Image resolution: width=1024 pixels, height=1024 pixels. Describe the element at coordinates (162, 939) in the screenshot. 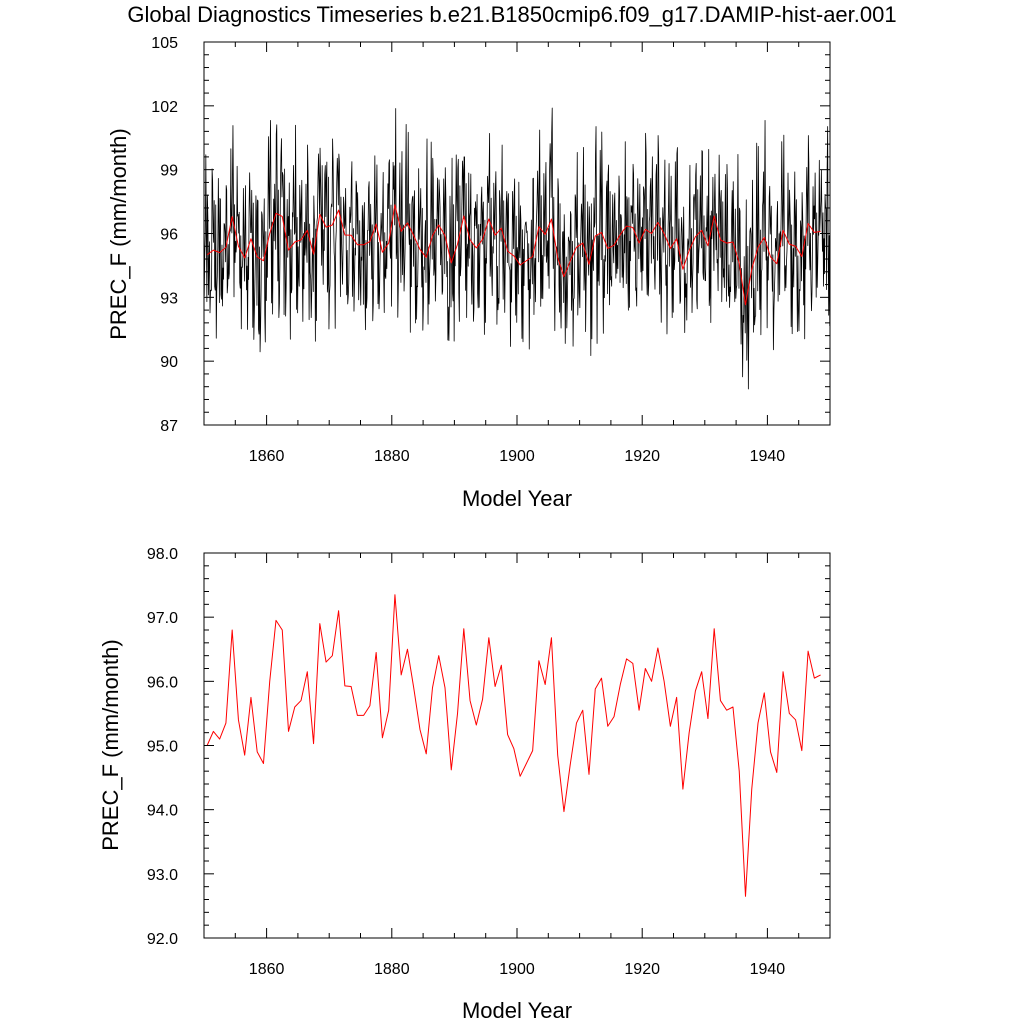

I see `y-tick-label: 92.0` at that location.